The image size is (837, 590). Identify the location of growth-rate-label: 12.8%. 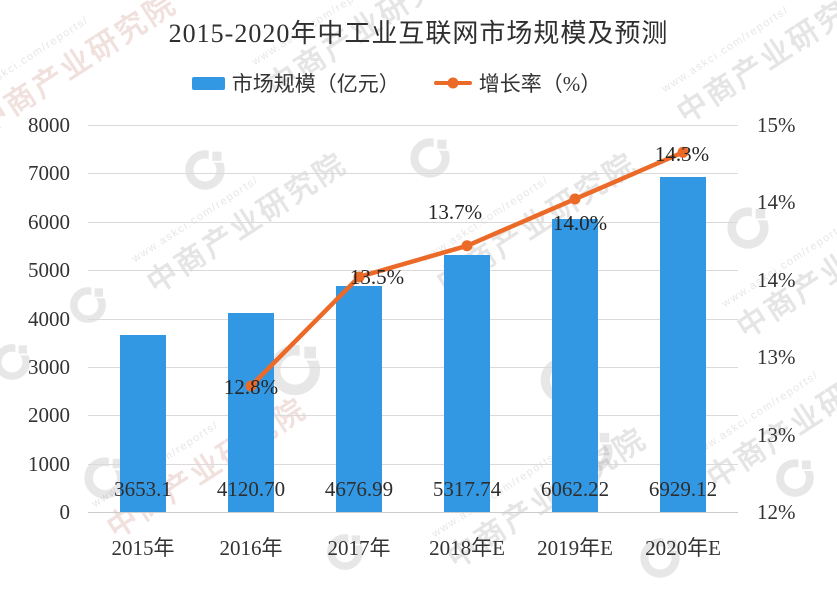
(251, 387).